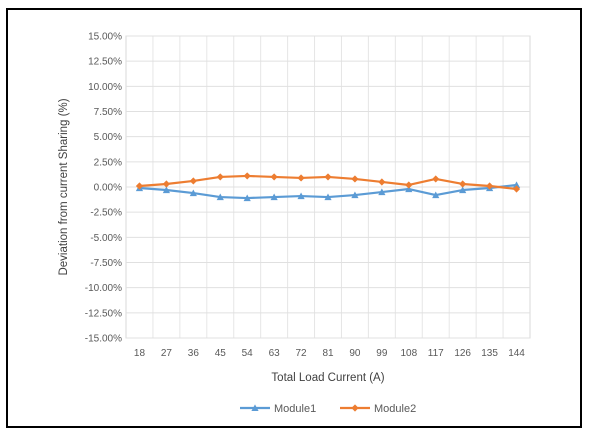  What do you see at coordinates (328, 191) in the screenshot?
I see `series-module1` at bounding box center [328, 191].